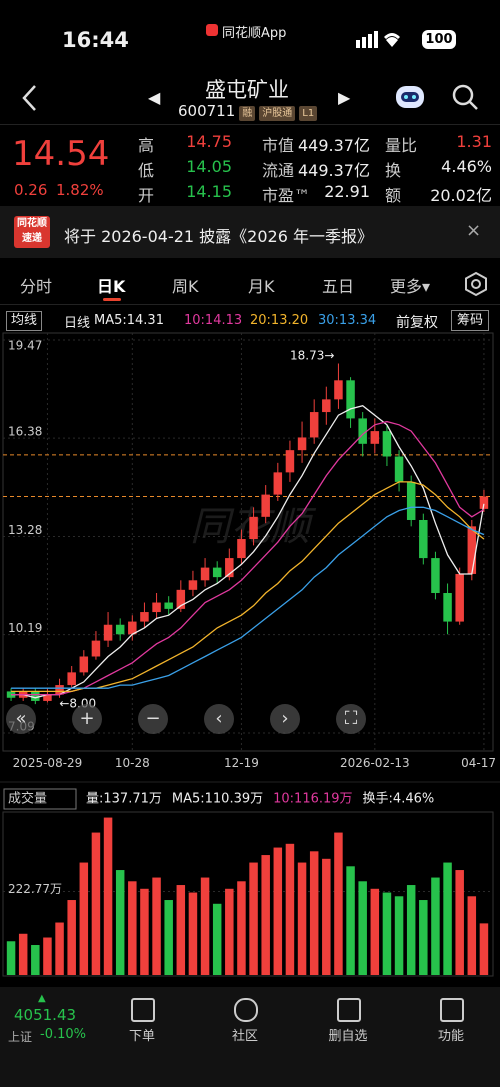 This screenshot has width=500, height=1087. I want to click on adjust-mode: 前复权, so click(417, 323).